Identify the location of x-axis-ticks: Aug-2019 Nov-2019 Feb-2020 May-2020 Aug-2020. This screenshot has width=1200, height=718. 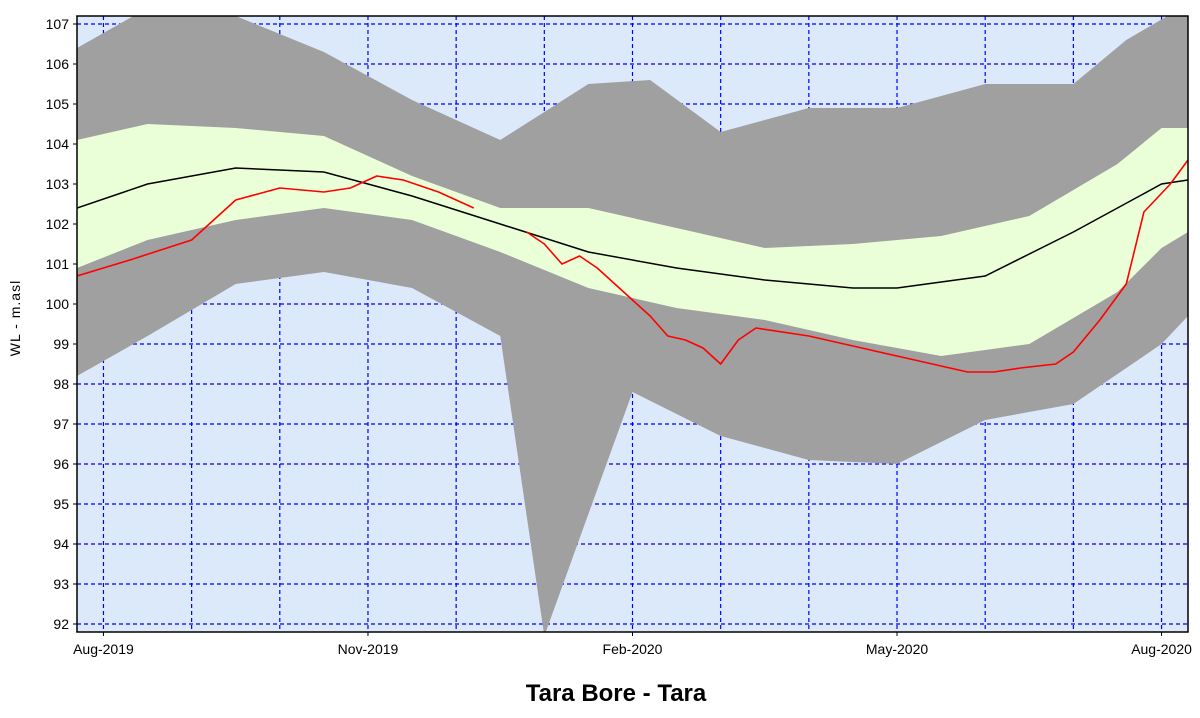
(632, 644).